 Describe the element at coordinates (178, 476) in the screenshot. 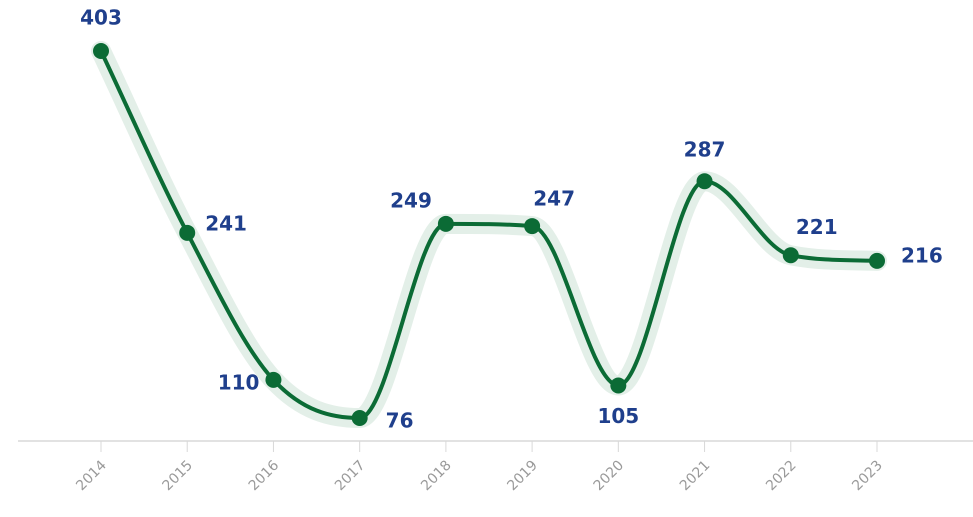

I see `x-tick-label: 2015` at that location.